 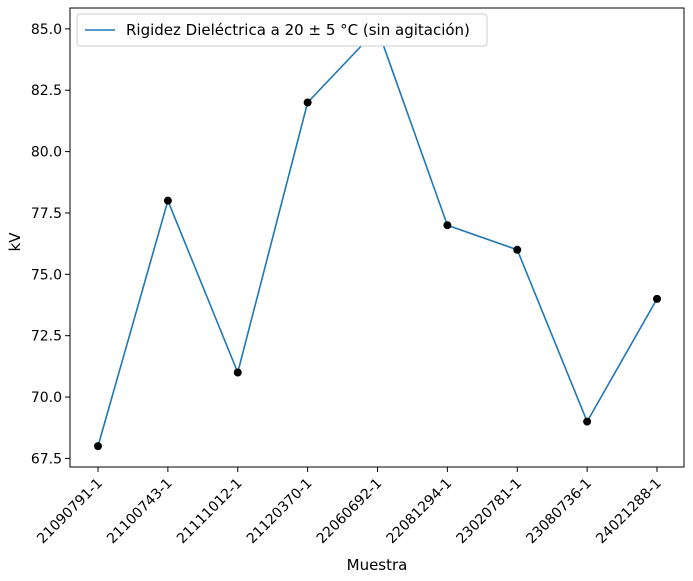 What do you see at coordinates (46, 91) in the screenshot?
I see `y-tick-label: 82.5` at bounding box center [46, 91].